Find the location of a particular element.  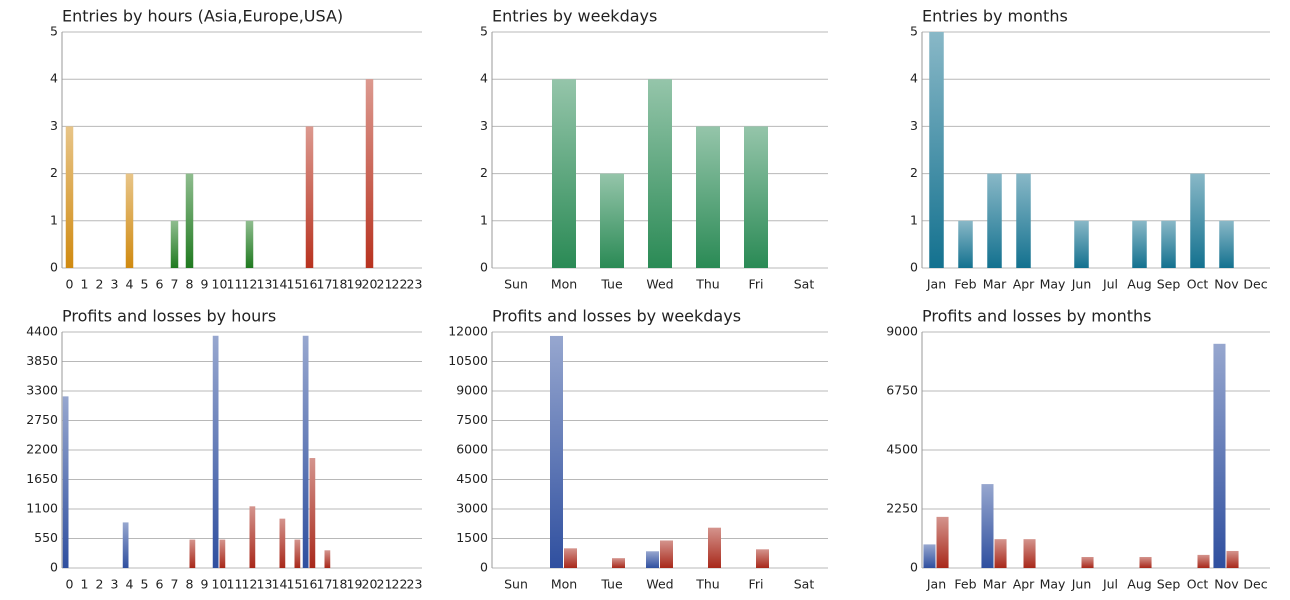

x-tick-label: 6 is located at coordinates (160, 284).